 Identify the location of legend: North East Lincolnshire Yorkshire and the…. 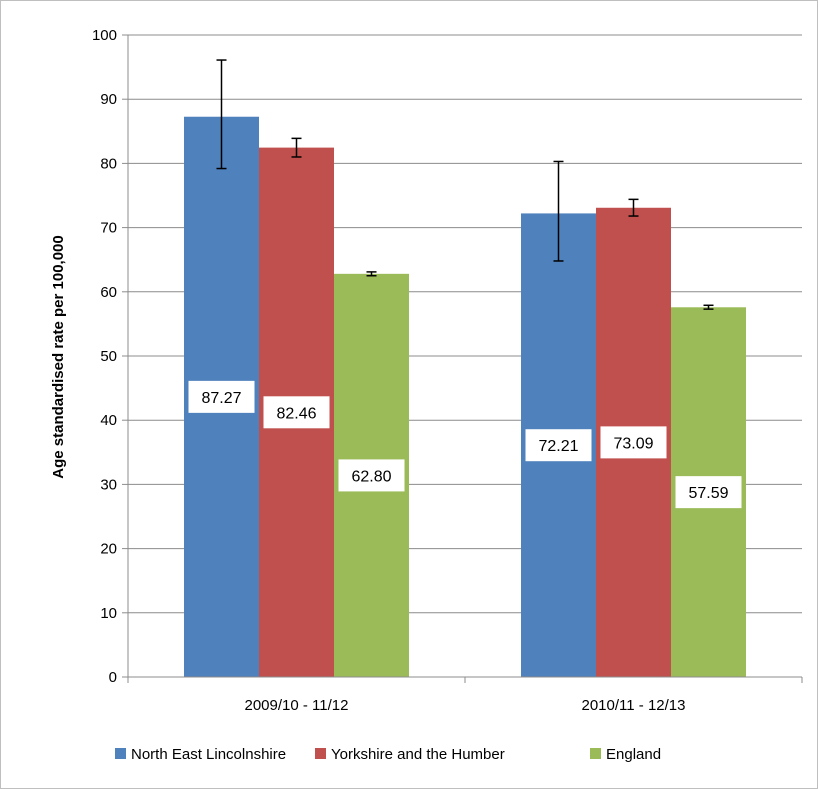
(388, 754).